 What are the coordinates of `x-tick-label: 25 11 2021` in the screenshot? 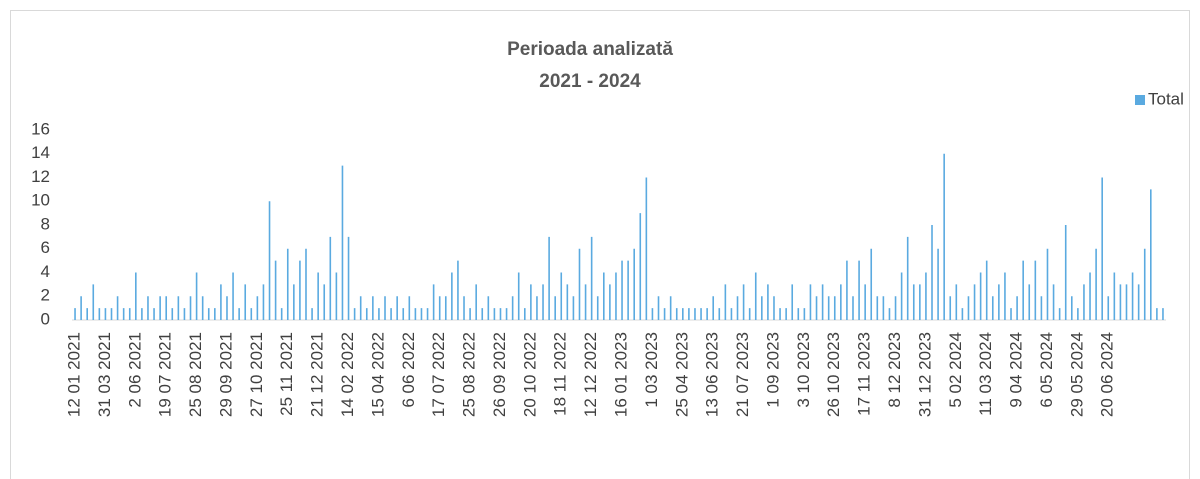 It's located at (286, 374).